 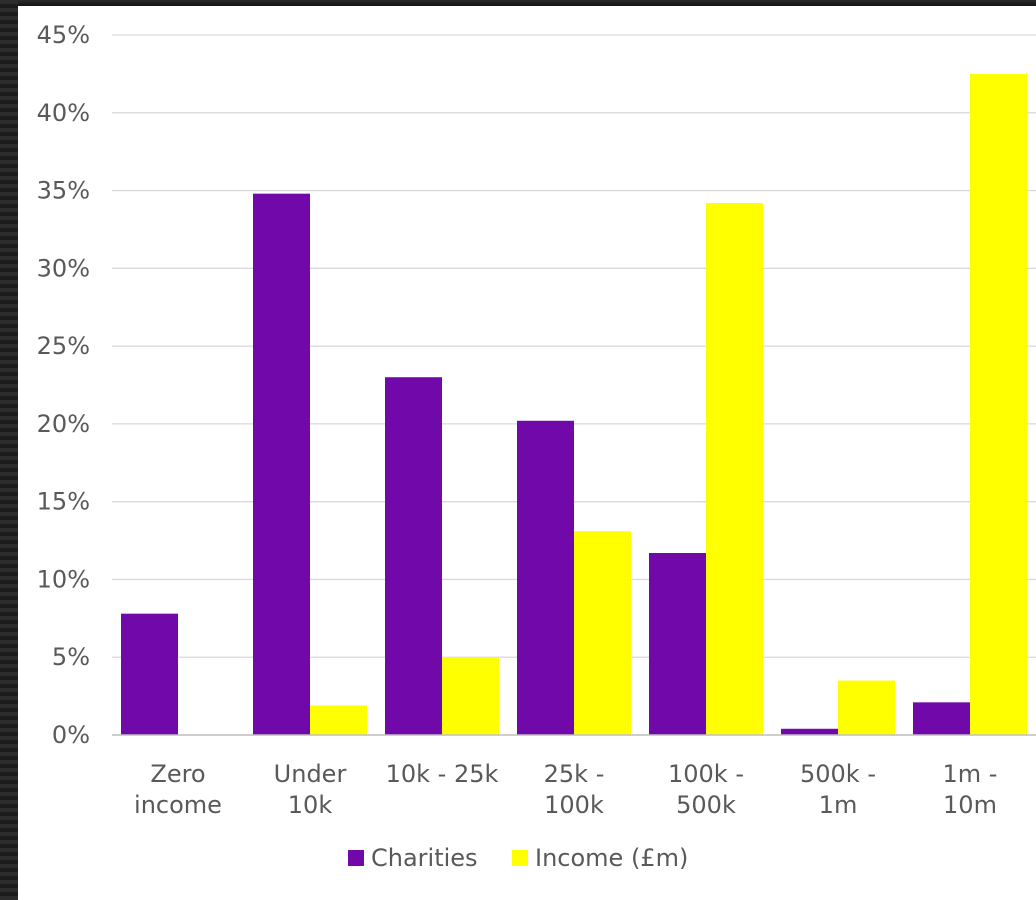 What do you see at coordinates (838, 774) in the screenshot?
I see `x-tick-label: 500k -` at bounding box center [838, 774].